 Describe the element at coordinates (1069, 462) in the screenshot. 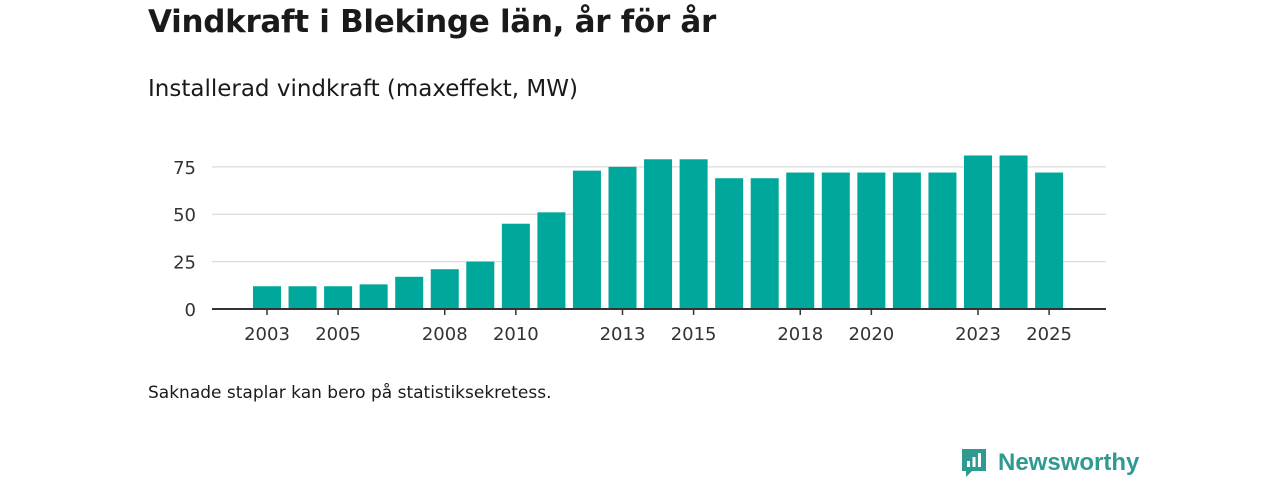

I see `brand-name: Newsworthy` at that location.